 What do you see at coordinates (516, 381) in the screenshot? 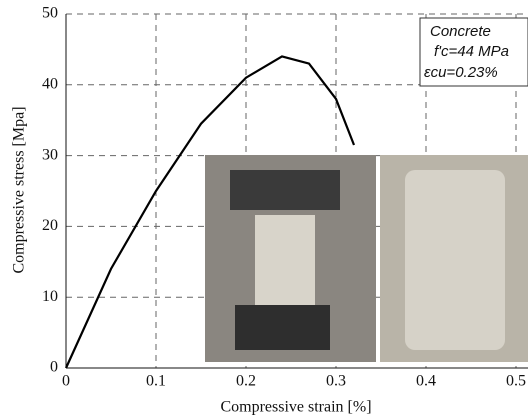
I see `x-tick-label: 0.5` at bounding box center [516, 381].